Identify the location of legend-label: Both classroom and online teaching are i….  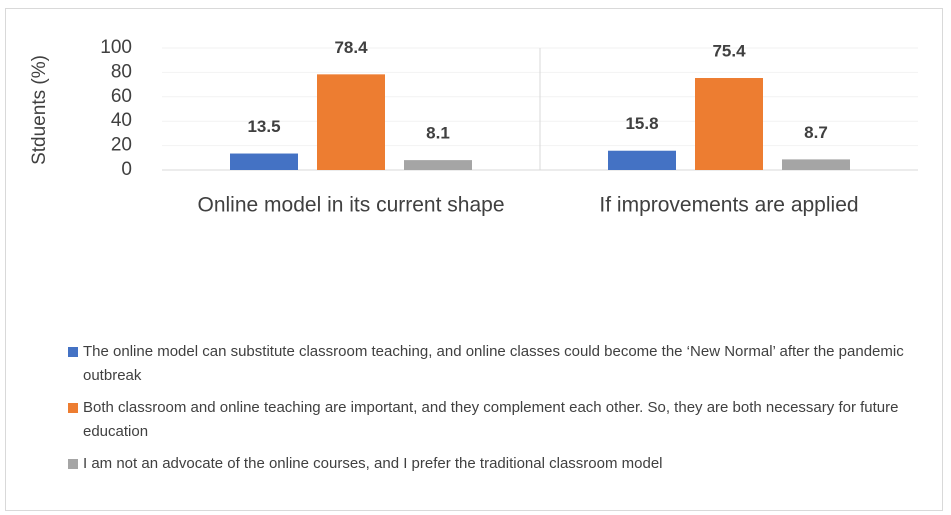
(491, 419).